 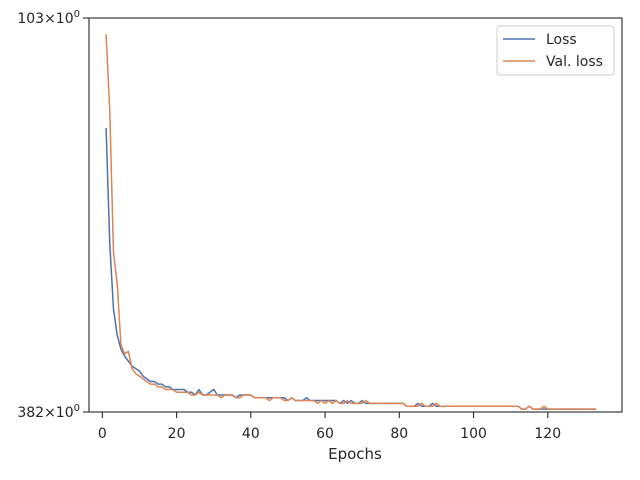 What do you see at coordinates (48, 18) in the screenshot?
I see `y-tick-label: 103×100` at bounding box center [48, 18].